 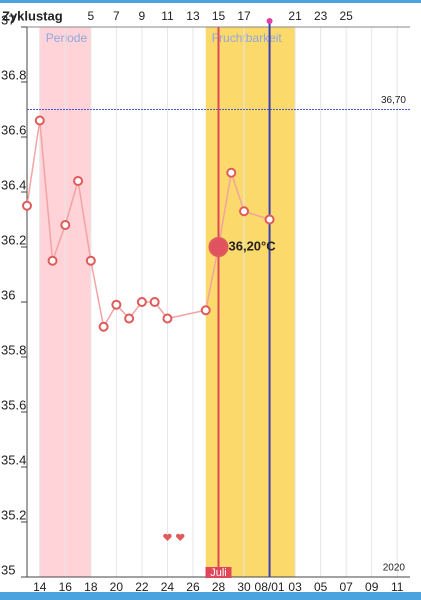 I want to click on x-tick-label: 28, so click(x=219, y=587).